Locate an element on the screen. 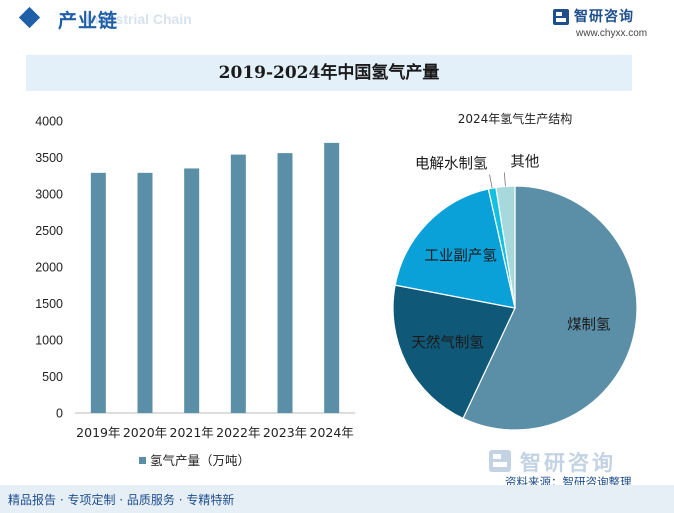  header-ghost-text: Industrial Chain is located at coordinates (139, 19).